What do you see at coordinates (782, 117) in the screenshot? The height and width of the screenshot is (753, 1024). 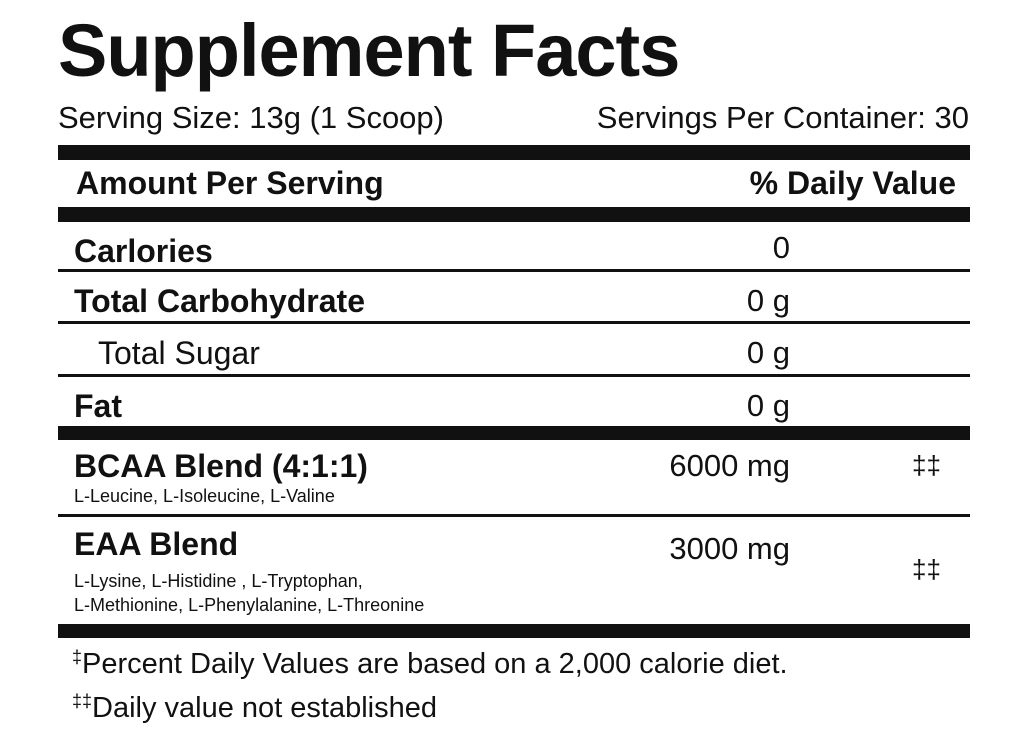 I see `servings-per-container: Servings Per Container: 30` at bounding box center [782, 117].